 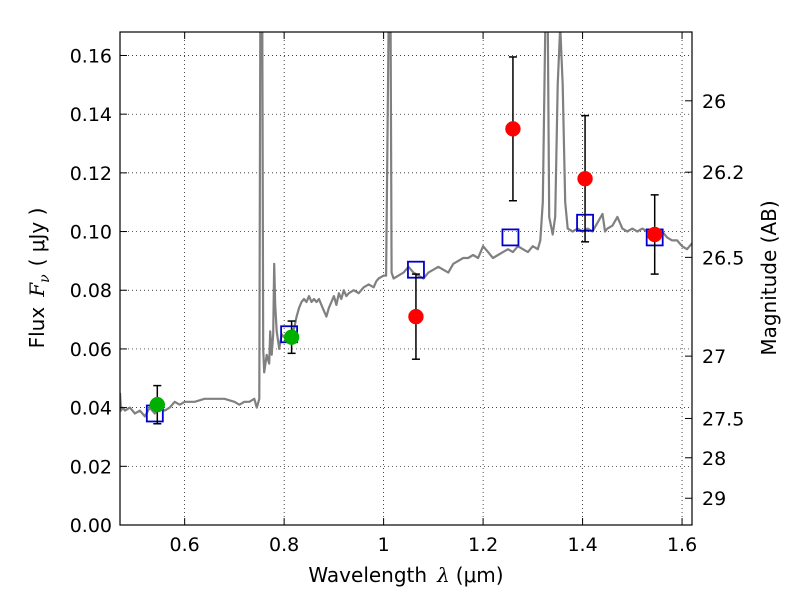 What do you see at coordinates (91, 526) in the screenshot?
I see `y-tick-label: 0.00` at bounding box center [91, 526].